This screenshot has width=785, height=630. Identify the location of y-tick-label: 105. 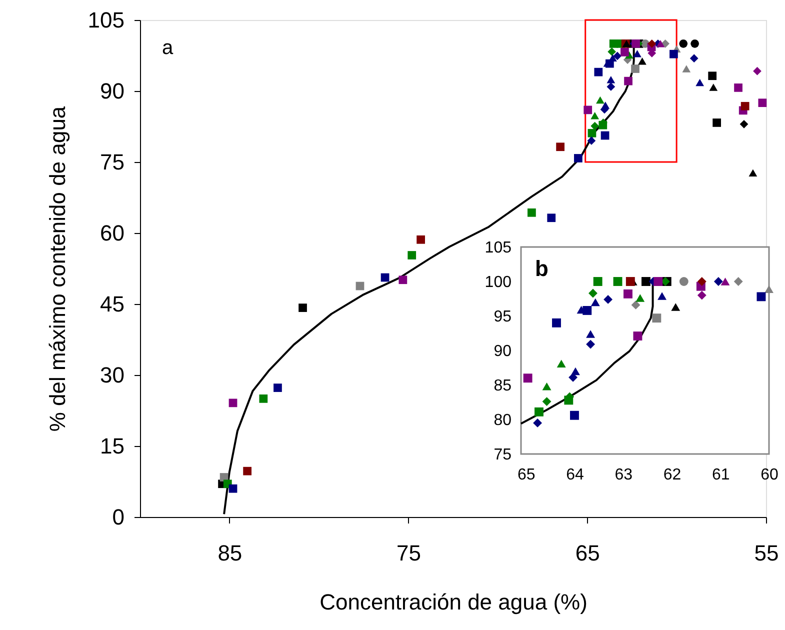
(498, 248).